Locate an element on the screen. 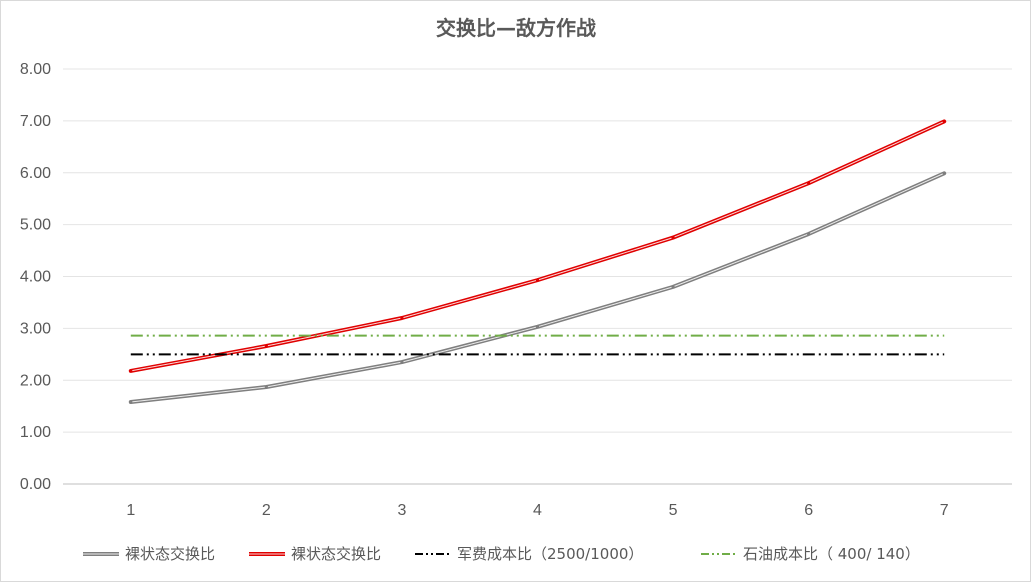  x-tick-label: 3 is located at coordinates (401, 510).